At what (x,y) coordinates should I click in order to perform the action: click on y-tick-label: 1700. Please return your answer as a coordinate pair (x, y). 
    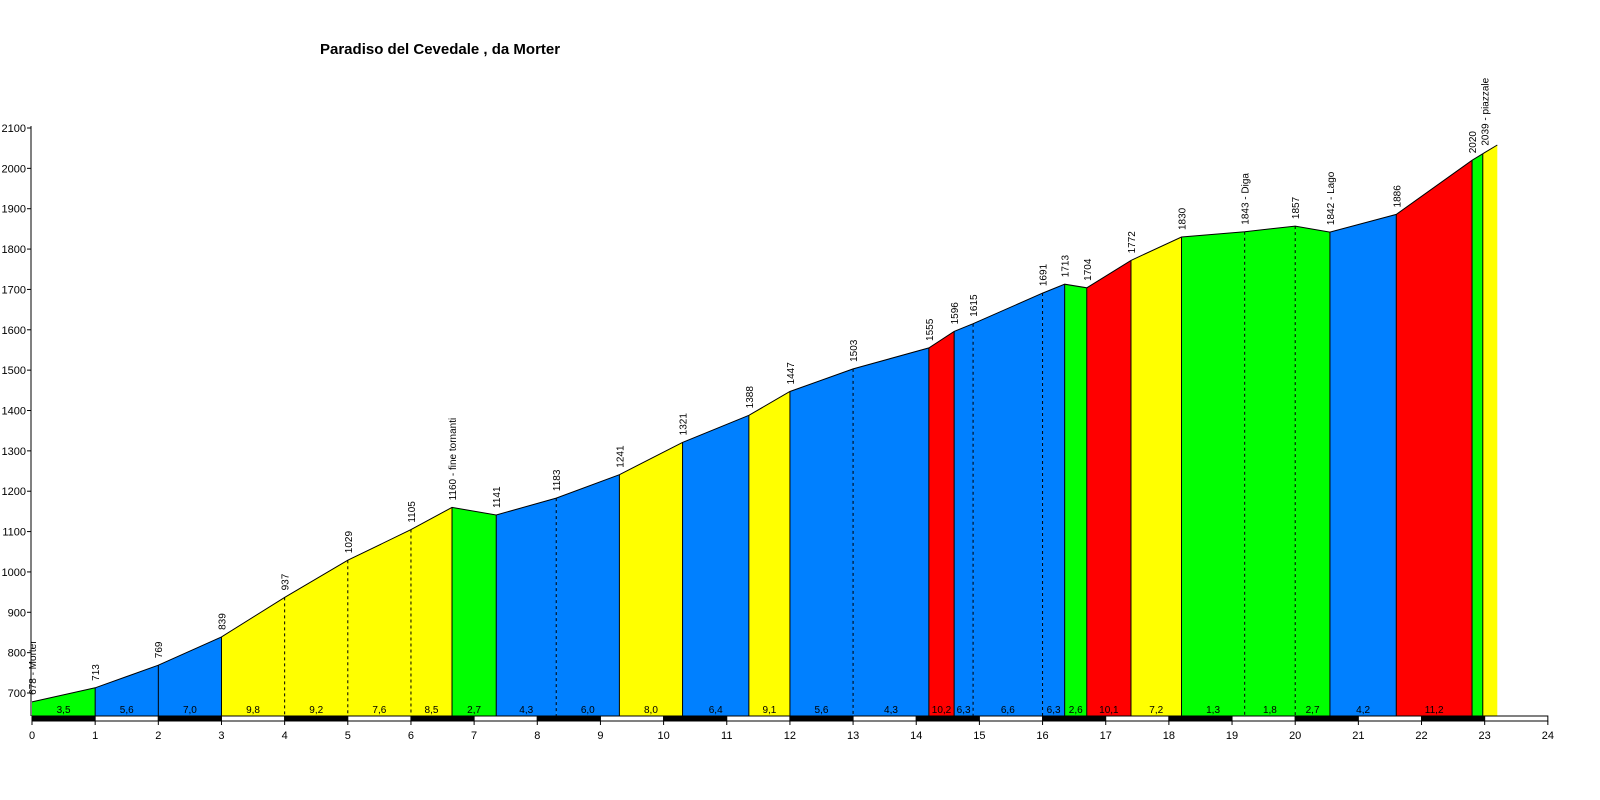
    Looking at the image, I should click on (14, 290).